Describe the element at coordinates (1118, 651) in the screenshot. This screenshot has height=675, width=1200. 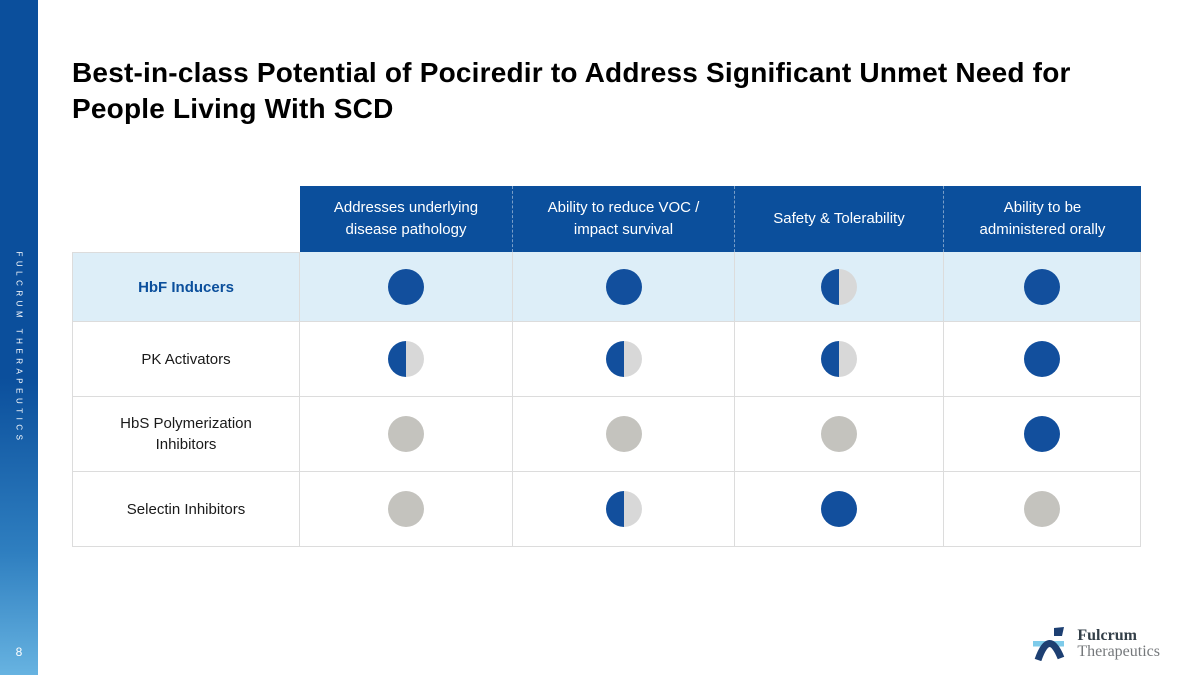
I see `logo-company-subname: Therapeutics` at that location.